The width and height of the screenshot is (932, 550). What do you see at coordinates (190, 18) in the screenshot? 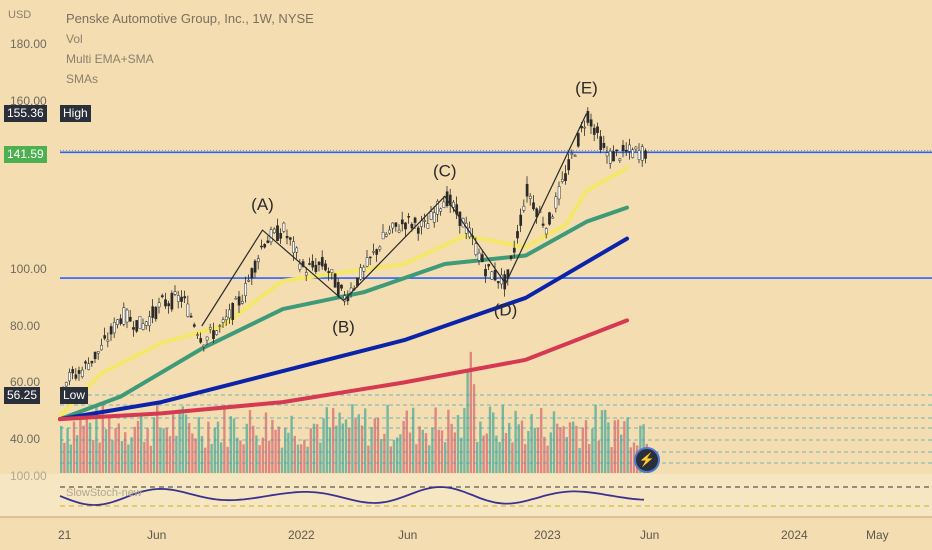
I see `chart-title: Penske Automotive Group, Inc., 1W, NYSE` at bounding box center [190, 18].